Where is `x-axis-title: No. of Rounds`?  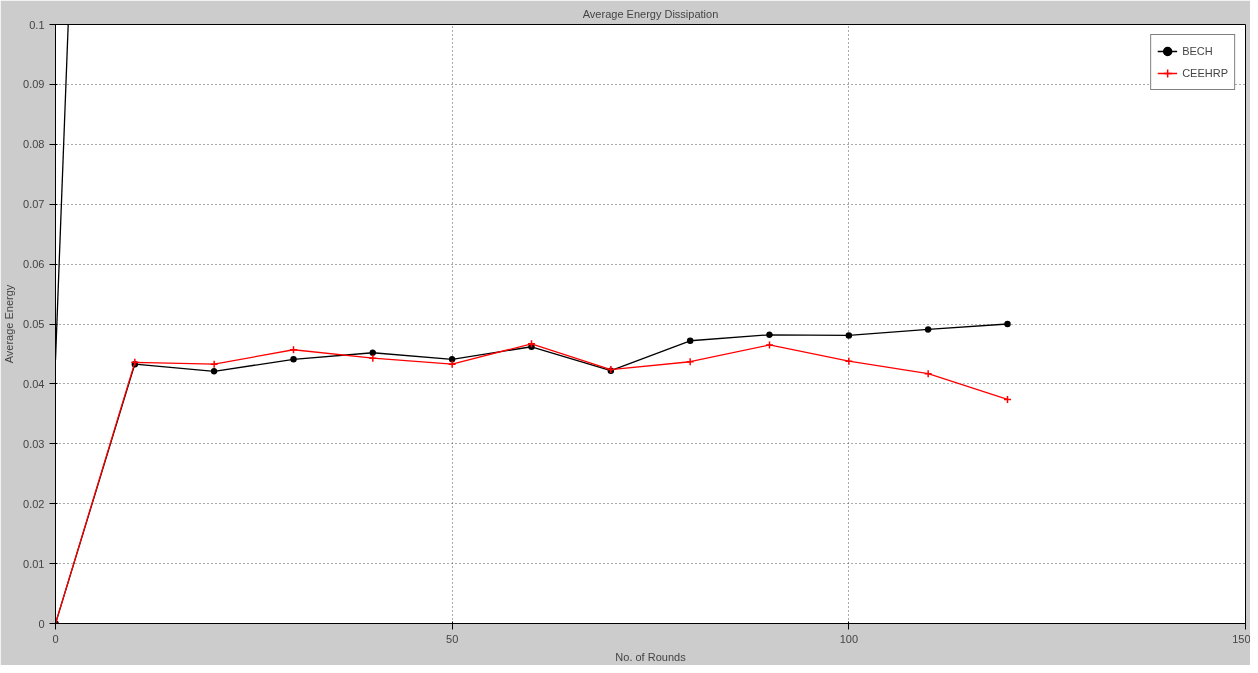
x-axis-title: No. of Rounds is located at coordinates (651, 656).